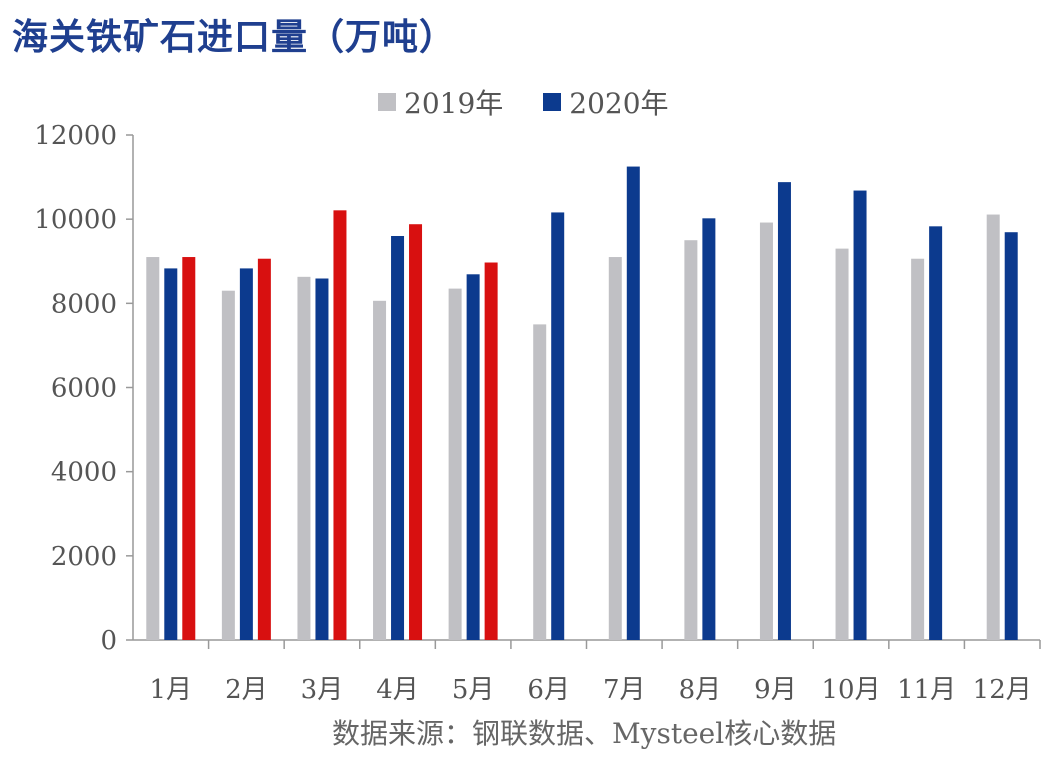 Image resolution: width=1062 pixels, height=768 pixels. What do you see at coordinates (322, 690) in the screenshot?
I see `x-tick-label: 3月` at bounding box center [322, 690].